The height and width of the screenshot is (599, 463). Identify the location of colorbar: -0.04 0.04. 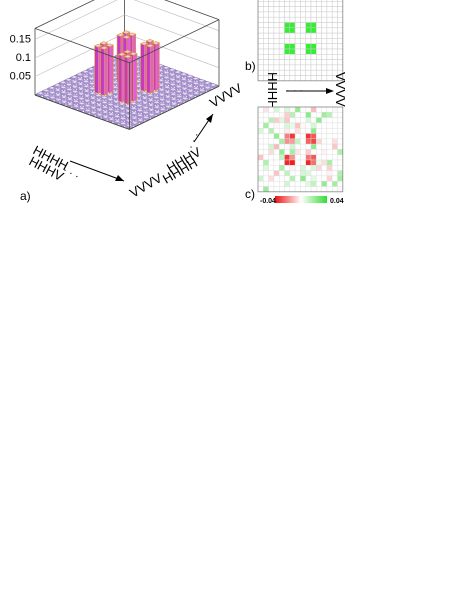
(302, 200).